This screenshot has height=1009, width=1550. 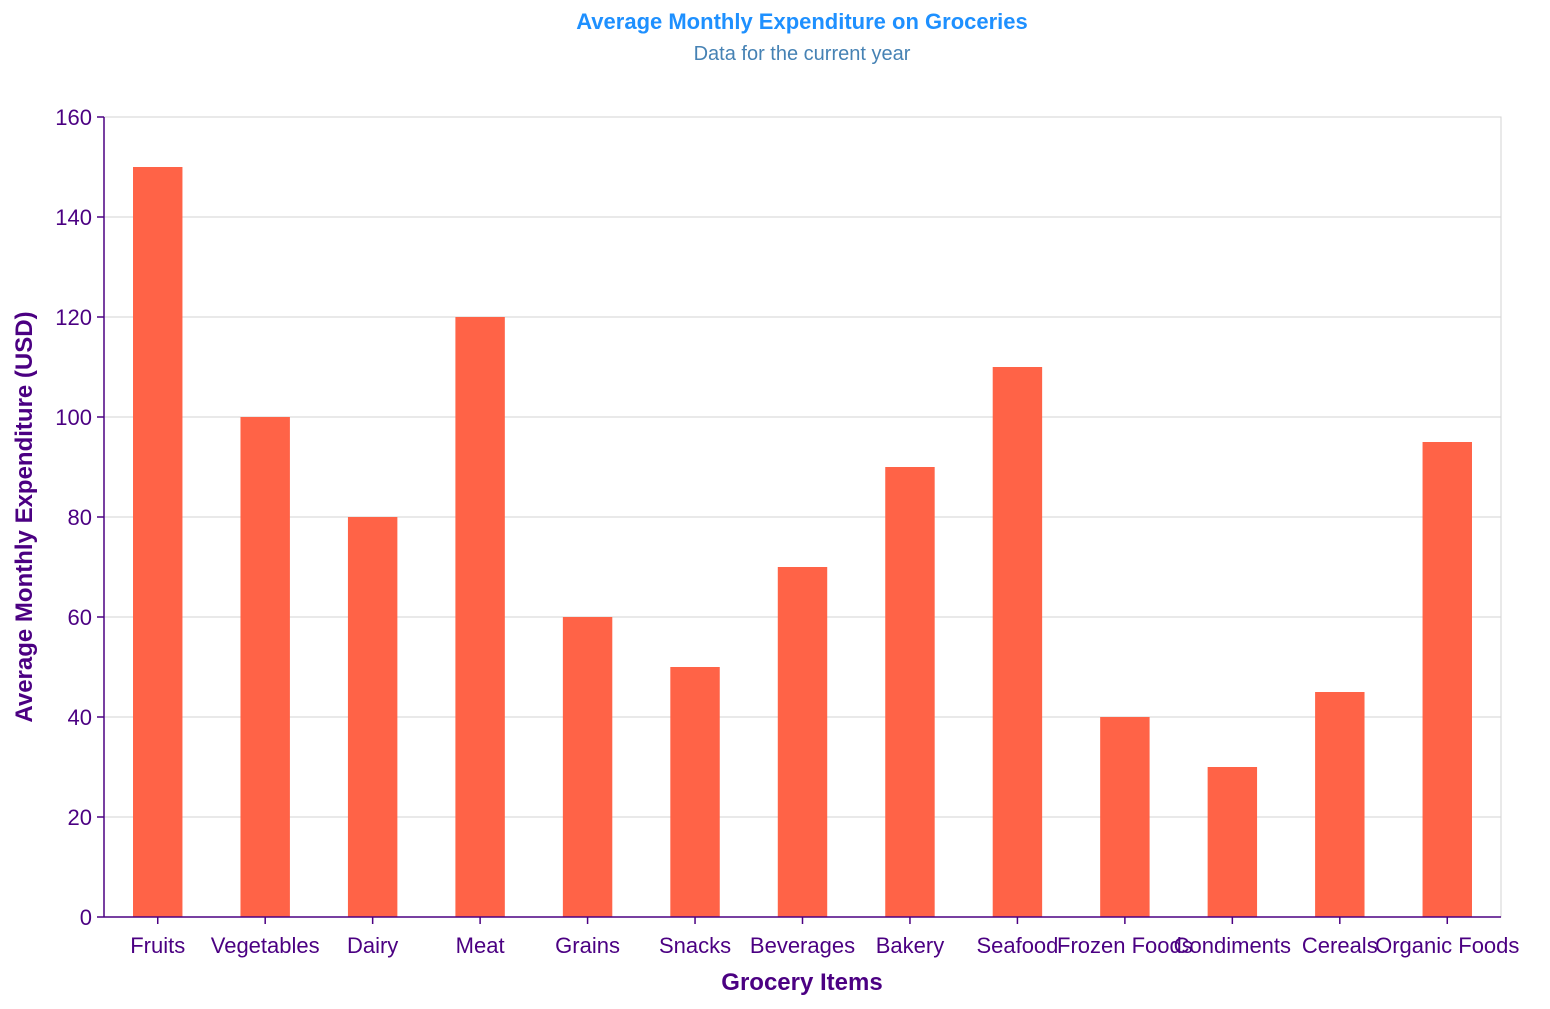 I want to click on x-tick-label: Vegetables, so click(x=265, y=945).